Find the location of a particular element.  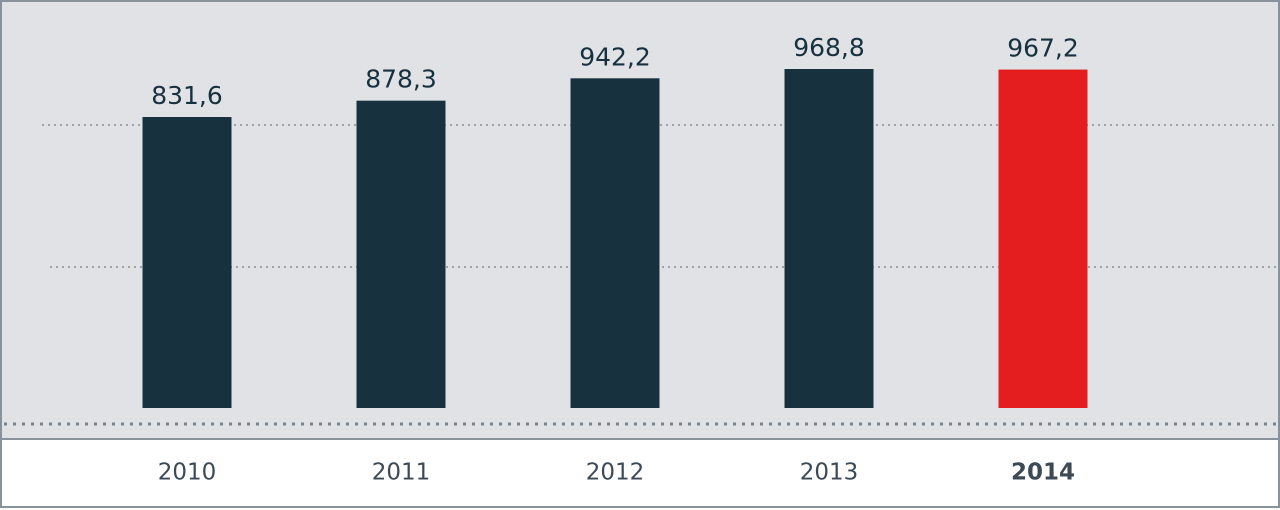

x-tick-label: 2012 is located at coordinates (615, 473).